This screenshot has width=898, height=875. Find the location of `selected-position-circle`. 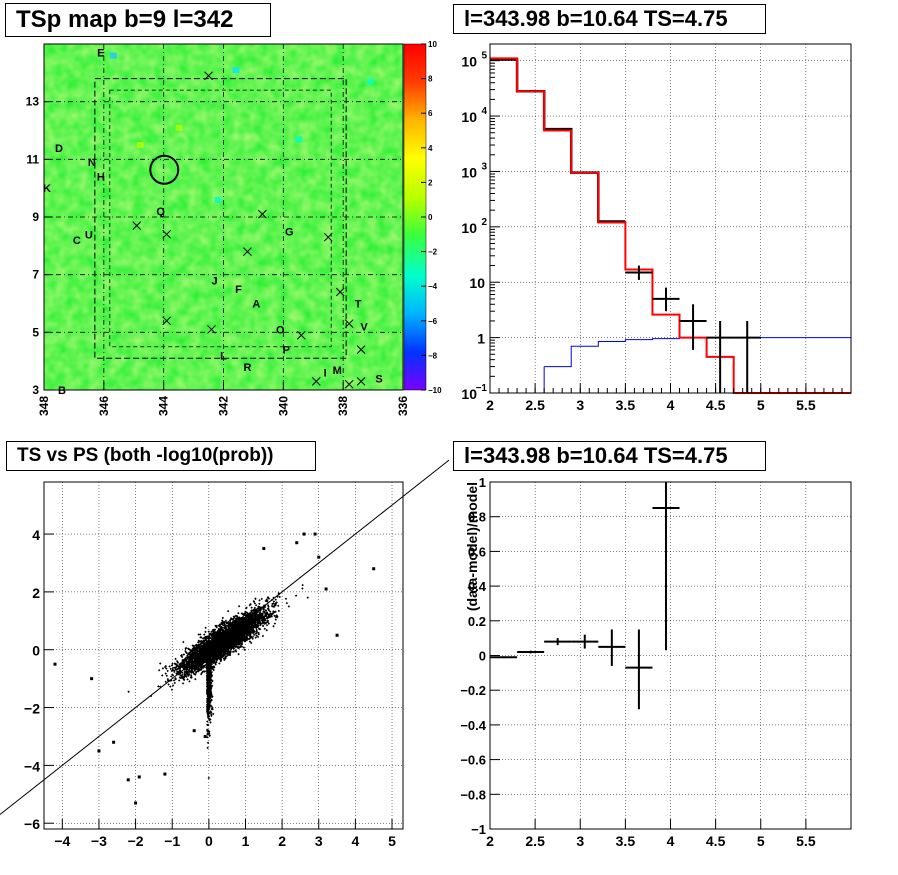

selected-position-circle is located at coordinates (164, 169).